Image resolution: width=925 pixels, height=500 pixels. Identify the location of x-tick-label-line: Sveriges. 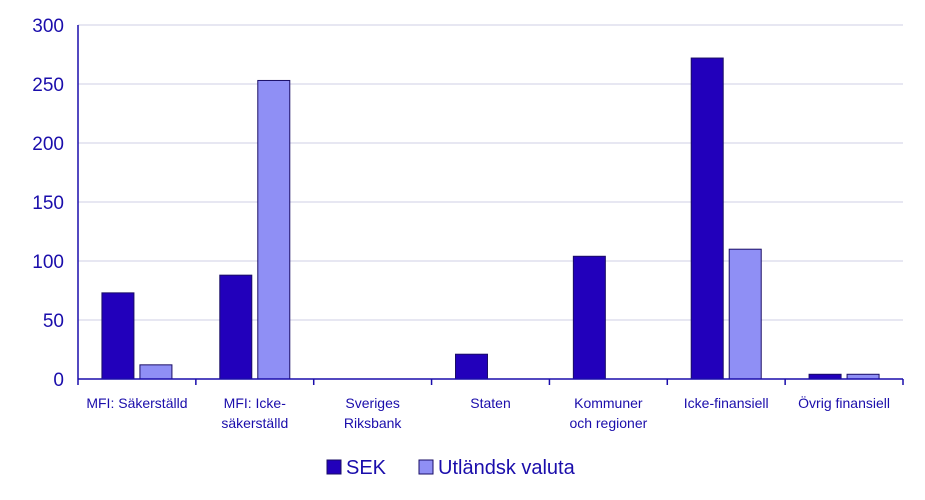
(372, 403).